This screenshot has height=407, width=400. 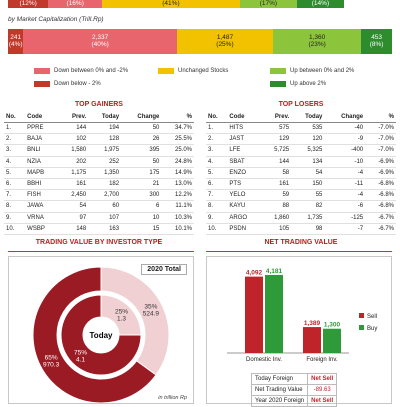 What do you see at coordinates (15, 139) in the screenshot?
I see `gainers-cell-no: 2.` at bounding box center [15, 139].